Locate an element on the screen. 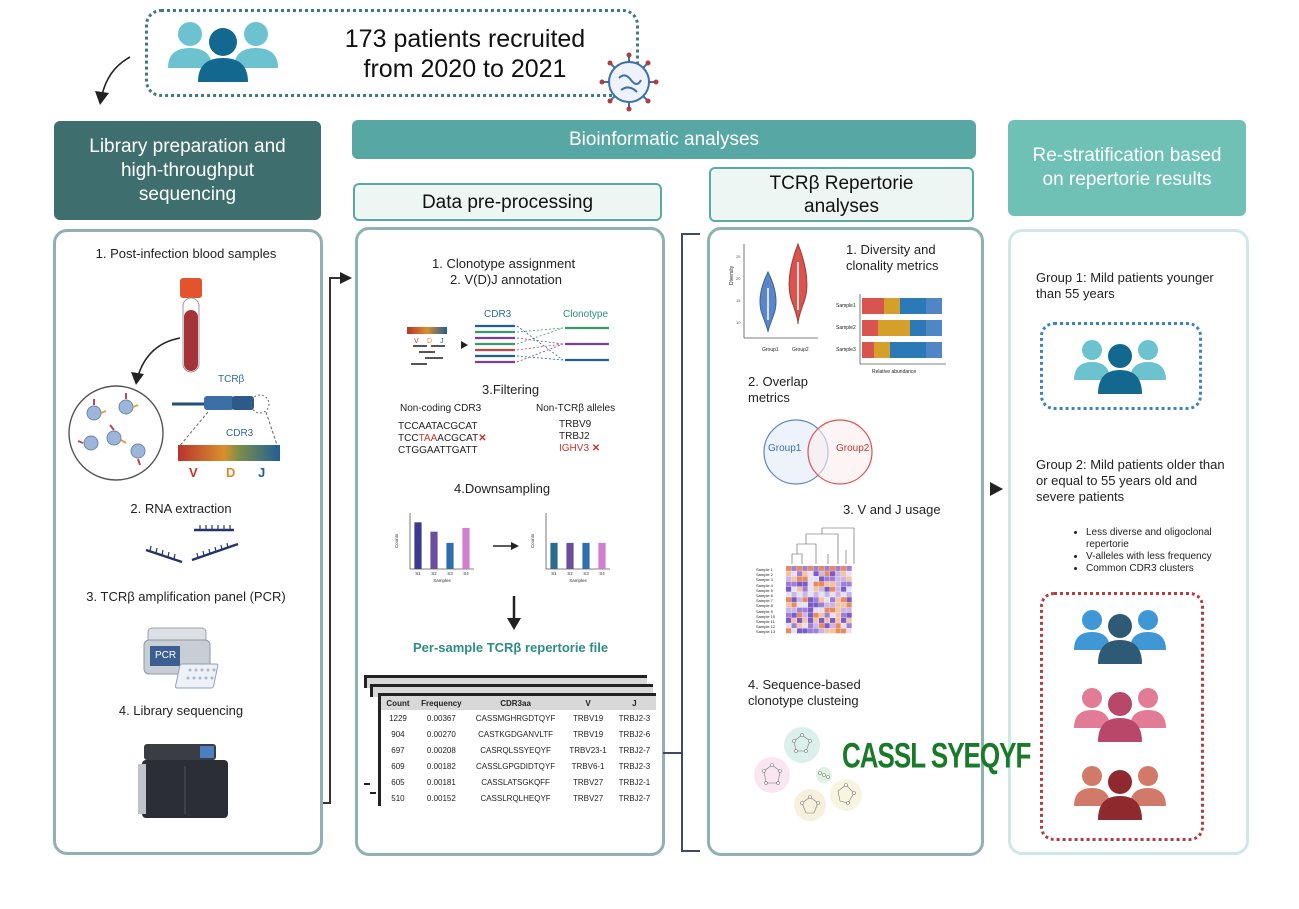  tcrb-label: TCRβ is located at coordinates (231, 379).